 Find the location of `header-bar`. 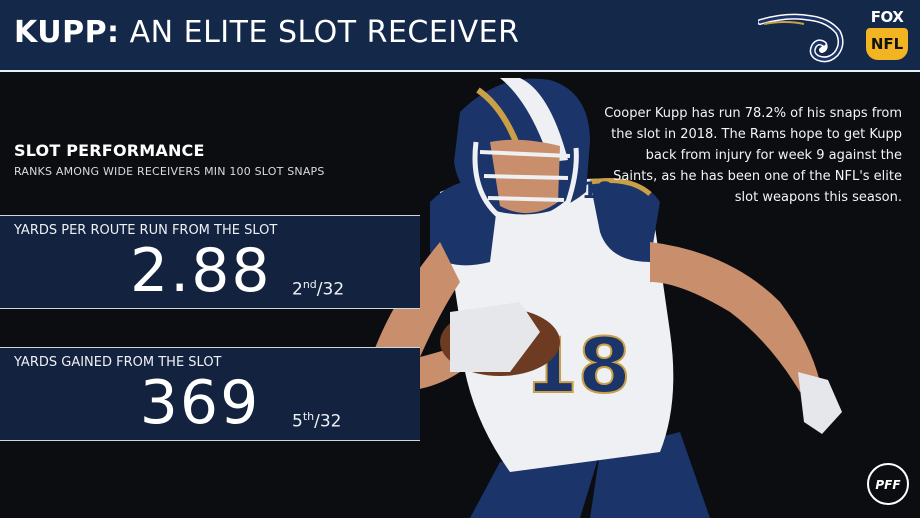

header-bar is located at coordinates (460, 35).